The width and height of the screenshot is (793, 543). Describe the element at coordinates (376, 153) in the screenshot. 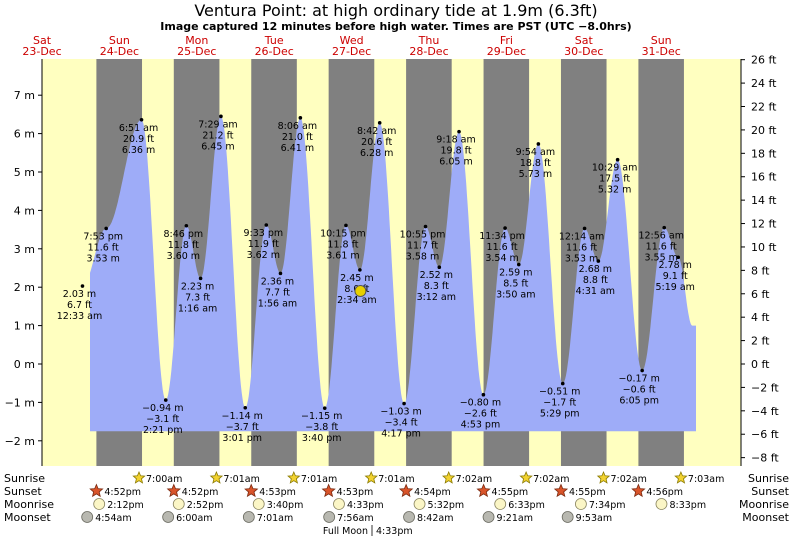

I see `tide-label: 6.28 m` at that location.